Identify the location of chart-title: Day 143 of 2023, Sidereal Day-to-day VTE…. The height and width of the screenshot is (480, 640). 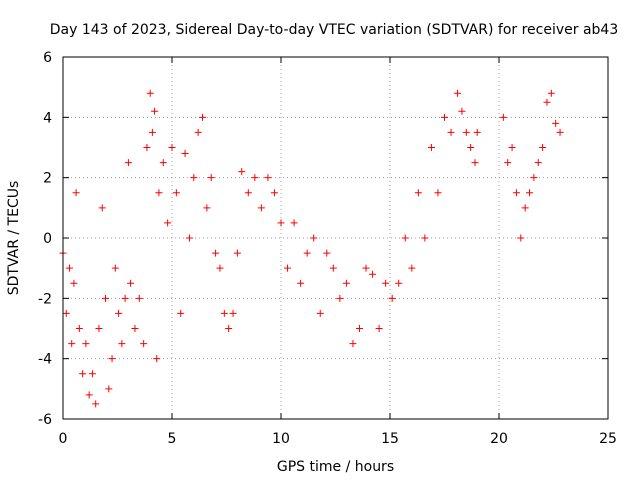
(334, 30).